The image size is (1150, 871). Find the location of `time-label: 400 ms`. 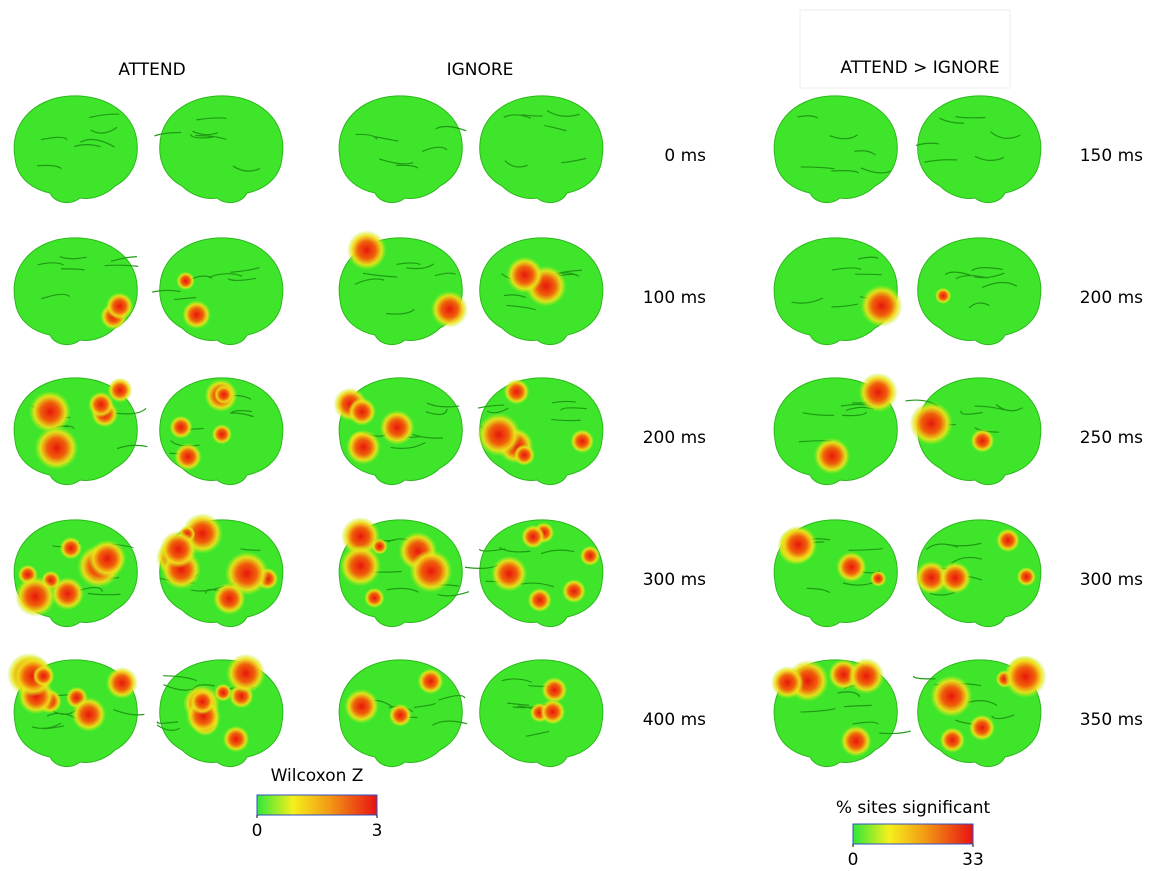

time-label: 400 ms is located at coordinates (674, 720).